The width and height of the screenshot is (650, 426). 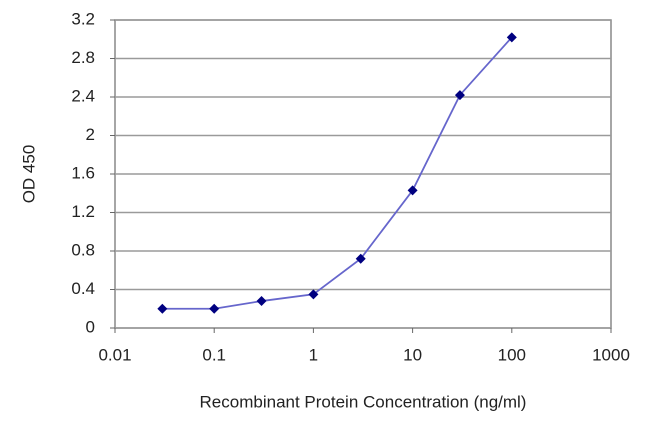 I want to click on x-tick-label: 0.01, so click(x=114, y=354).